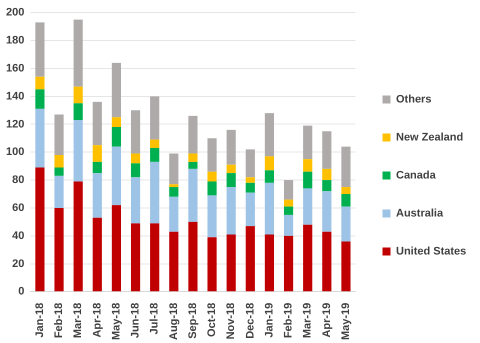 Image resolution: width=480 pixels, height=343 pixels. I want to click on x-tick-label: Jul-18, so click(154, 318).